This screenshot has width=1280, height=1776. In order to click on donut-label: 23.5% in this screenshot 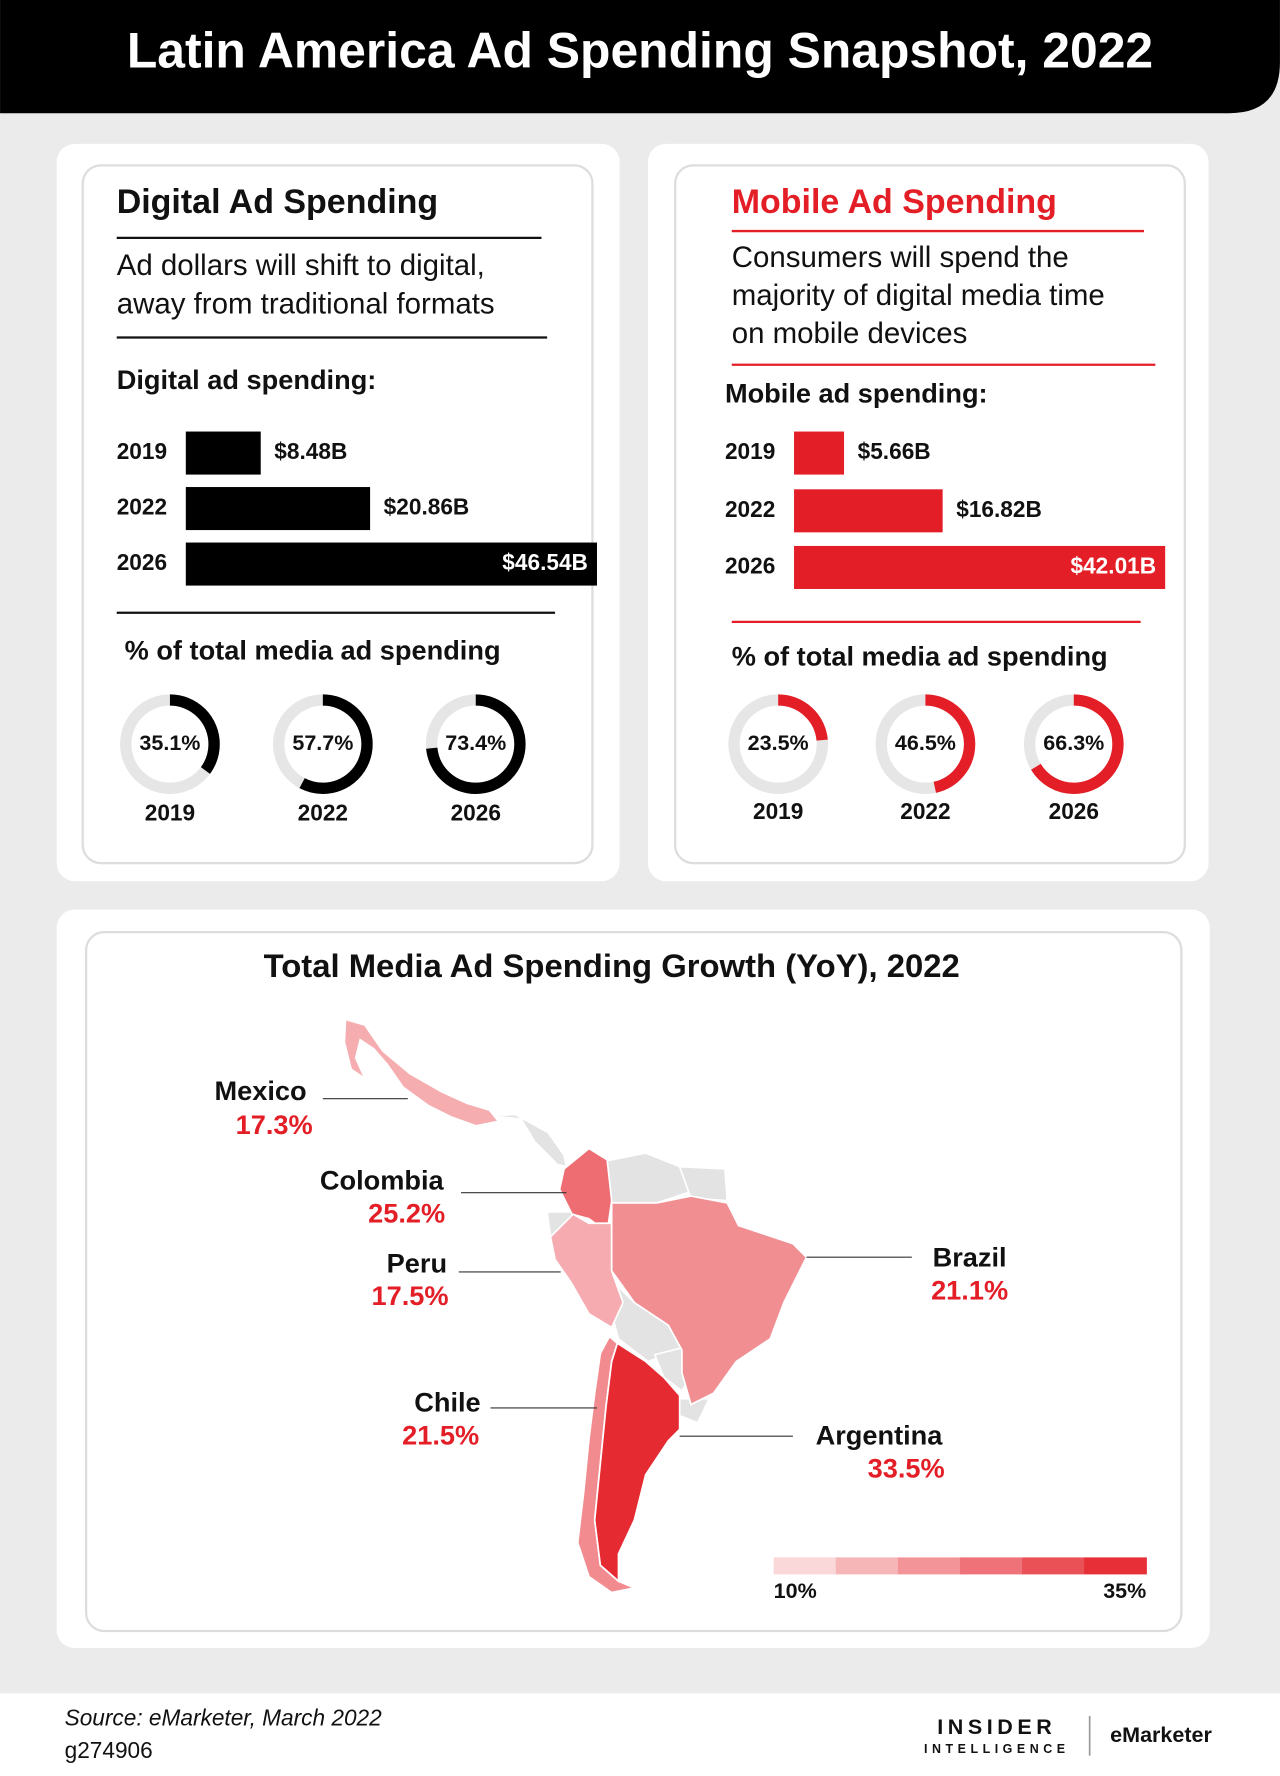, I will do `click(778, 743)`.